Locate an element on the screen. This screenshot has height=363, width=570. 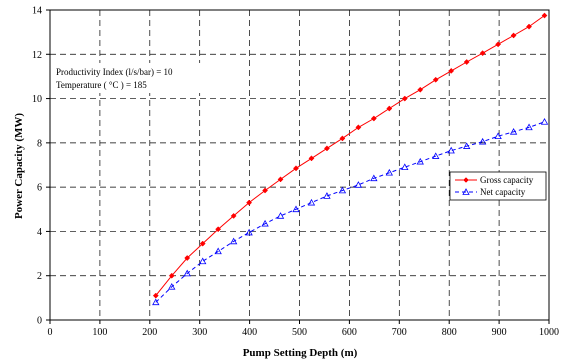
x-axis-title: Pump Setting Depth (m) is located at coordinates (300, 353).